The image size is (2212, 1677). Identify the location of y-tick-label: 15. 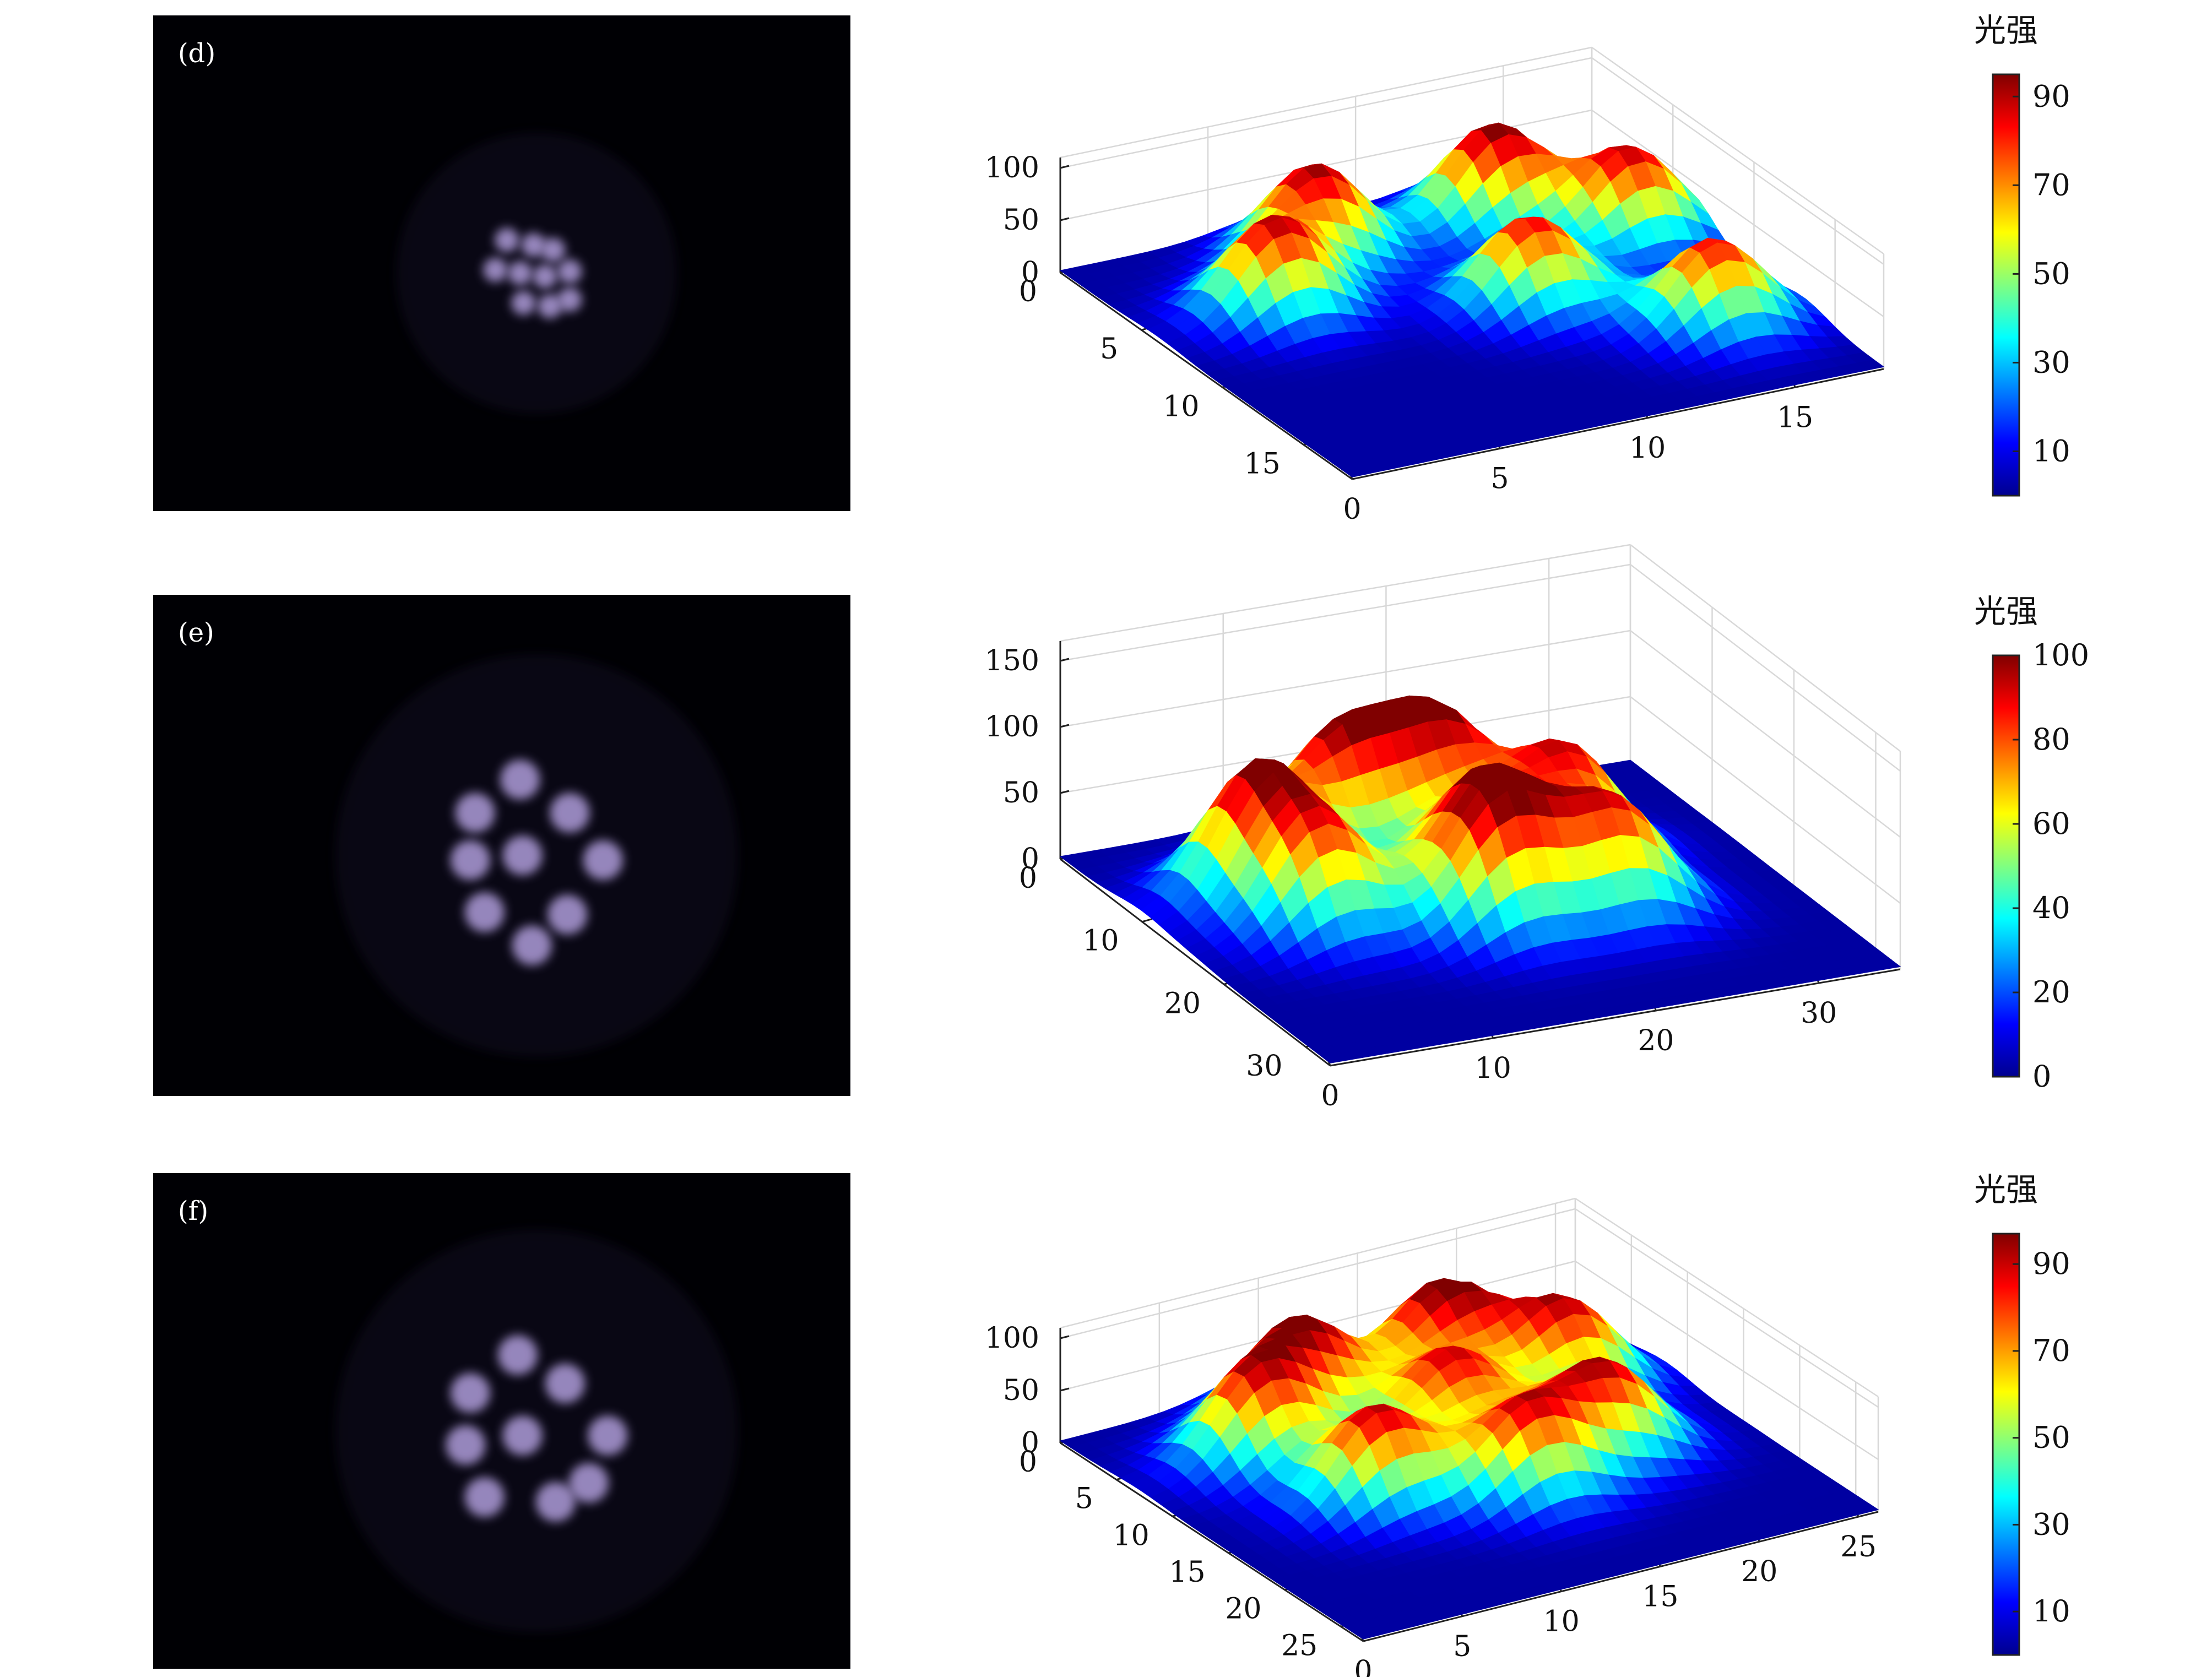
(1187, 1573).